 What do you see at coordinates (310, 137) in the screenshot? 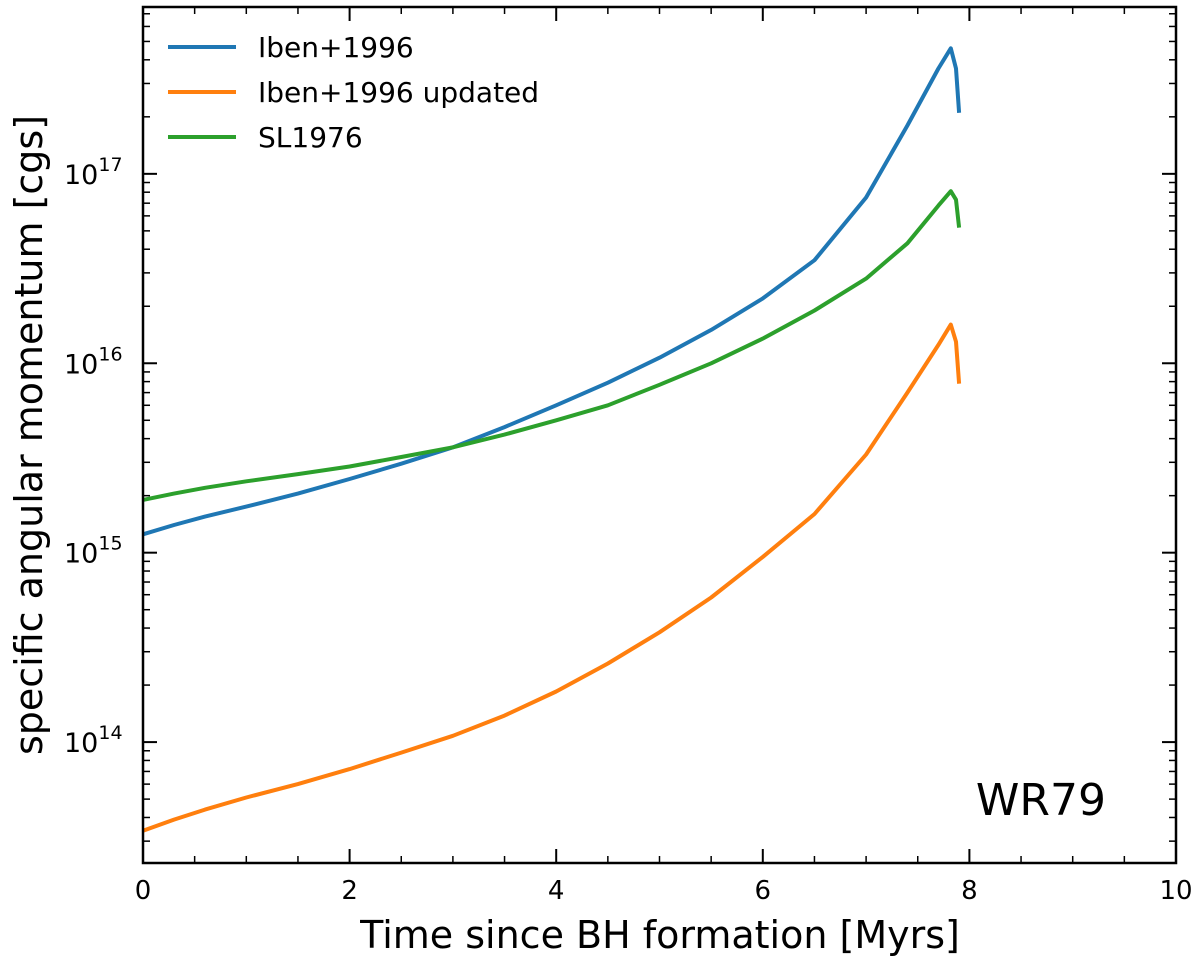
I see `legend-label: SL1976` at bounding box center [310, 137].